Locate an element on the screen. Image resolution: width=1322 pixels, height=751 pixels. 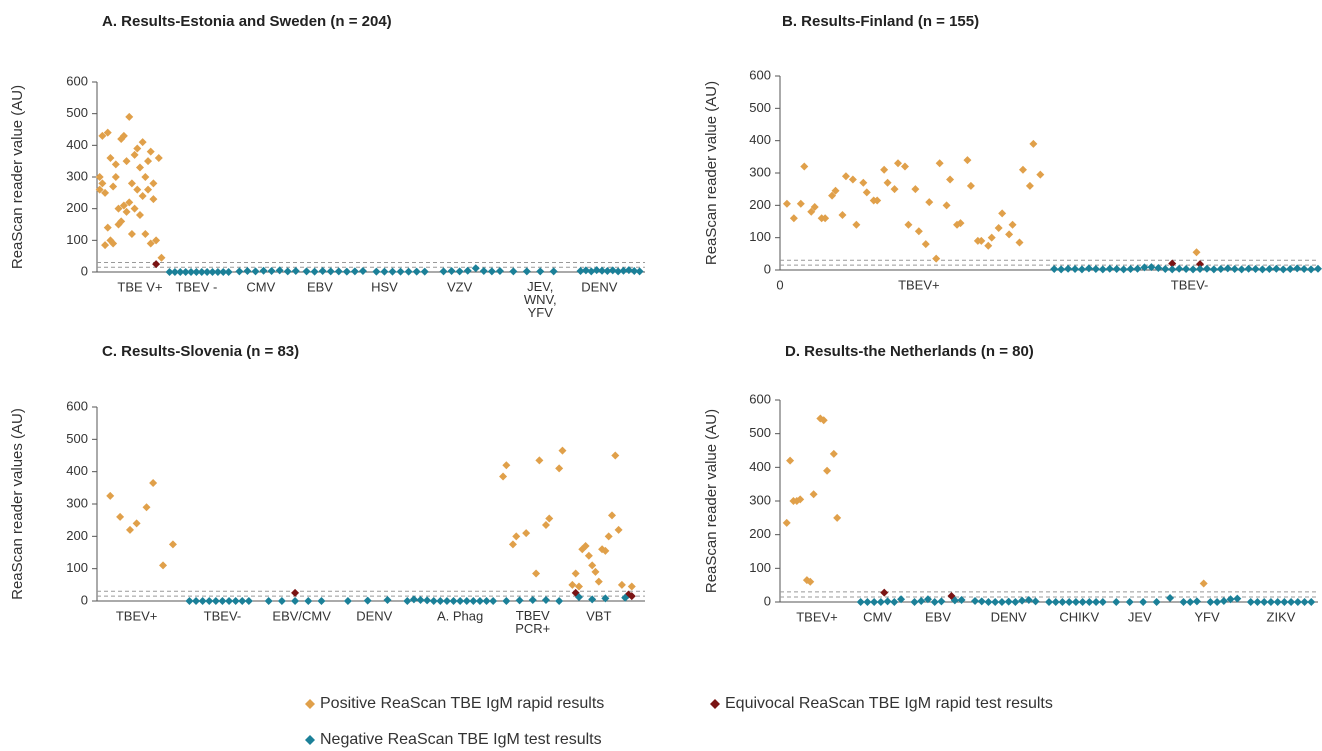
panel-title: B. Results-Finland (n = 155) is located at coordinates (880, 21).